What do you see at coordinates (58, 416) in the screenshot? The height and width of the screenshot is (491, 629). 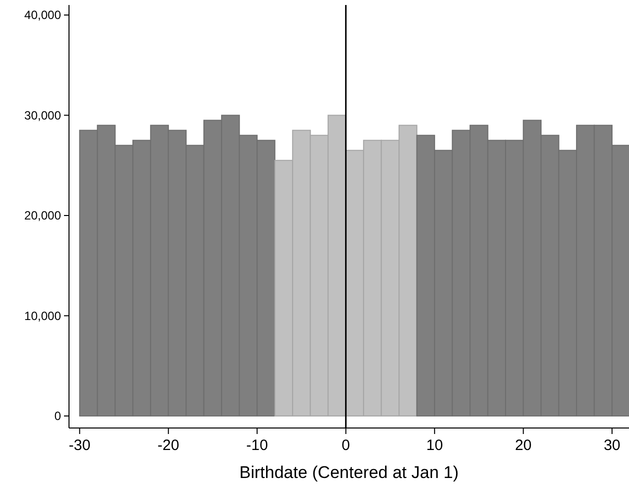 I see `y-tick-label: 0` at bounding box center [58, 416].